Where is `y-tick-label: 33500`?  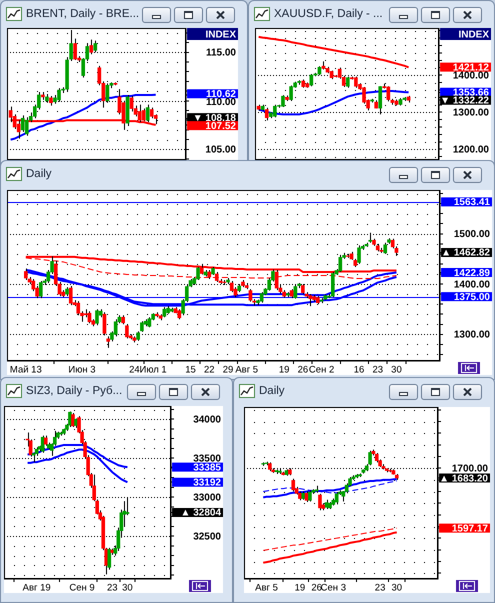
y-tick-label: 33500 is located at coordinates (207, 458).